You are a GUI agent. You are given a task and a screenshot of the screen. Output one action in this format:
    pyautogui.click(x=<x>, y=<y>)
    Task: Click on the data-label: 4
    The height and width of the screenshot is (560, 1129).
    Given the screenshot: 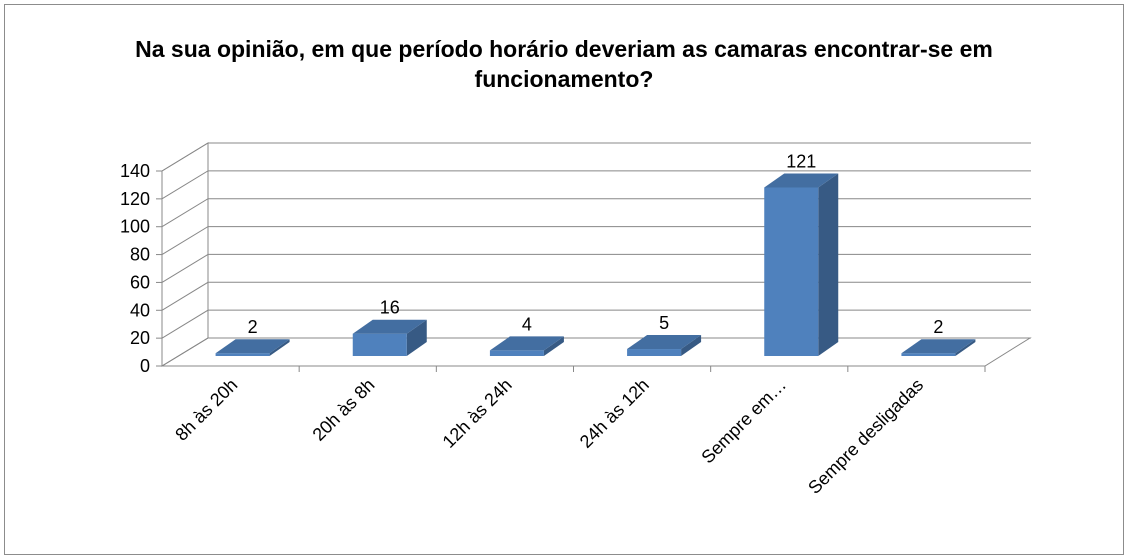 What is the action you would take?
    pyautogui.click(x=527, y=324)
    